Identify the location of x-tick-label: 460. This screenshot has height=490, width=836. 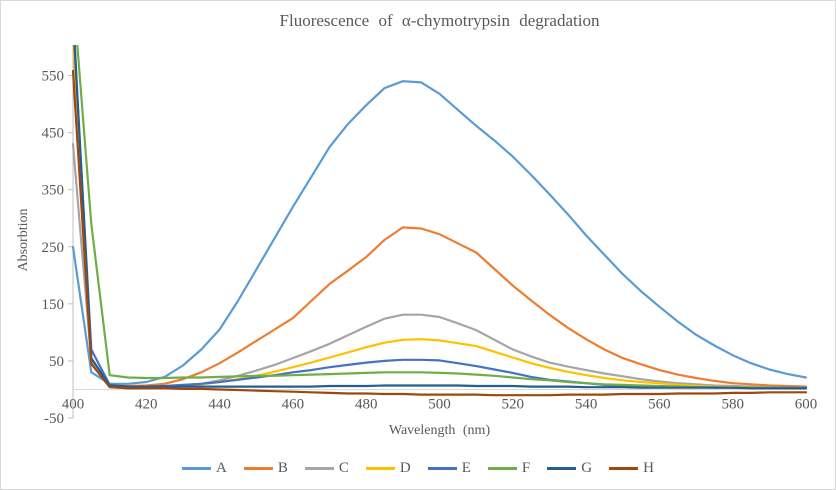
(293, 404).